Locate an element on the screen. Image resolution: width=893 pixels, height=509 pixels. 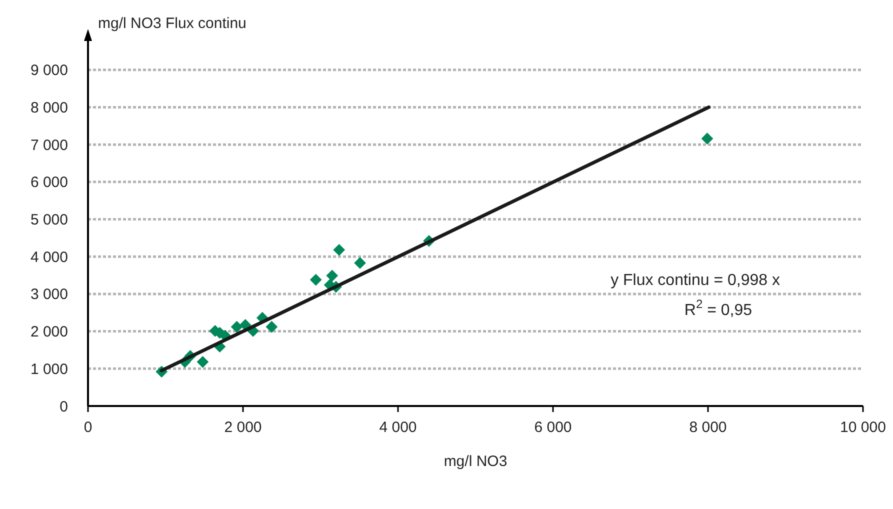
x-tick-label: 2 000 is located at coordinates (243, 427).